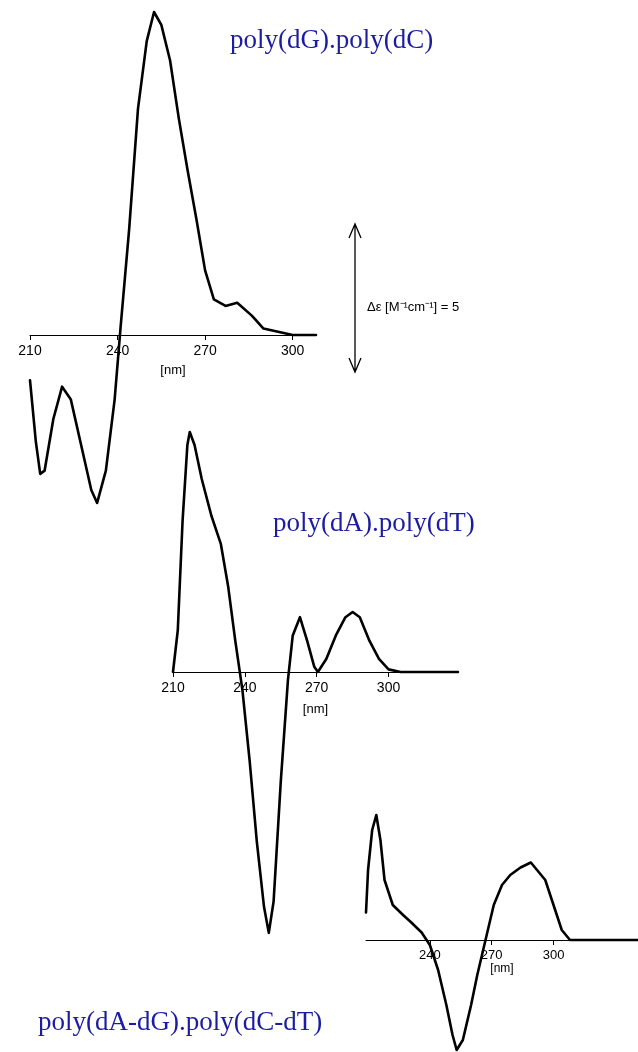  What do you see at coordinates (413, 306) in the screenshot?
I see `text: Δε [M⁻¹cm⁻¹] = 5` at bounding box center [413, 306].